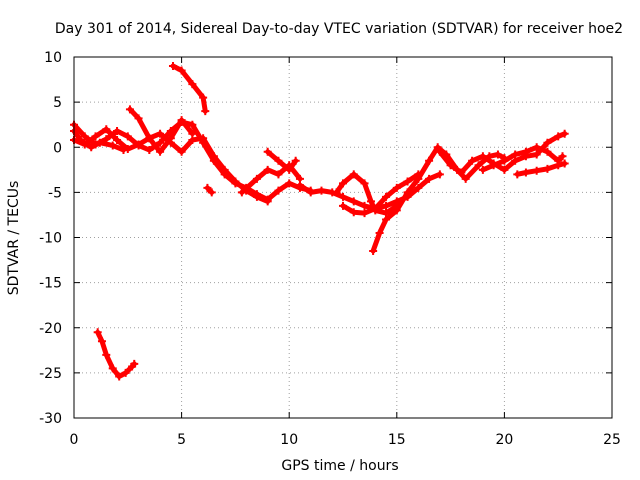 The image size is (640, 480). What do you see at coordinates (397, 440) in the screenshot?
I see `x-tick-label: 15` at bounding box center [397, 440].